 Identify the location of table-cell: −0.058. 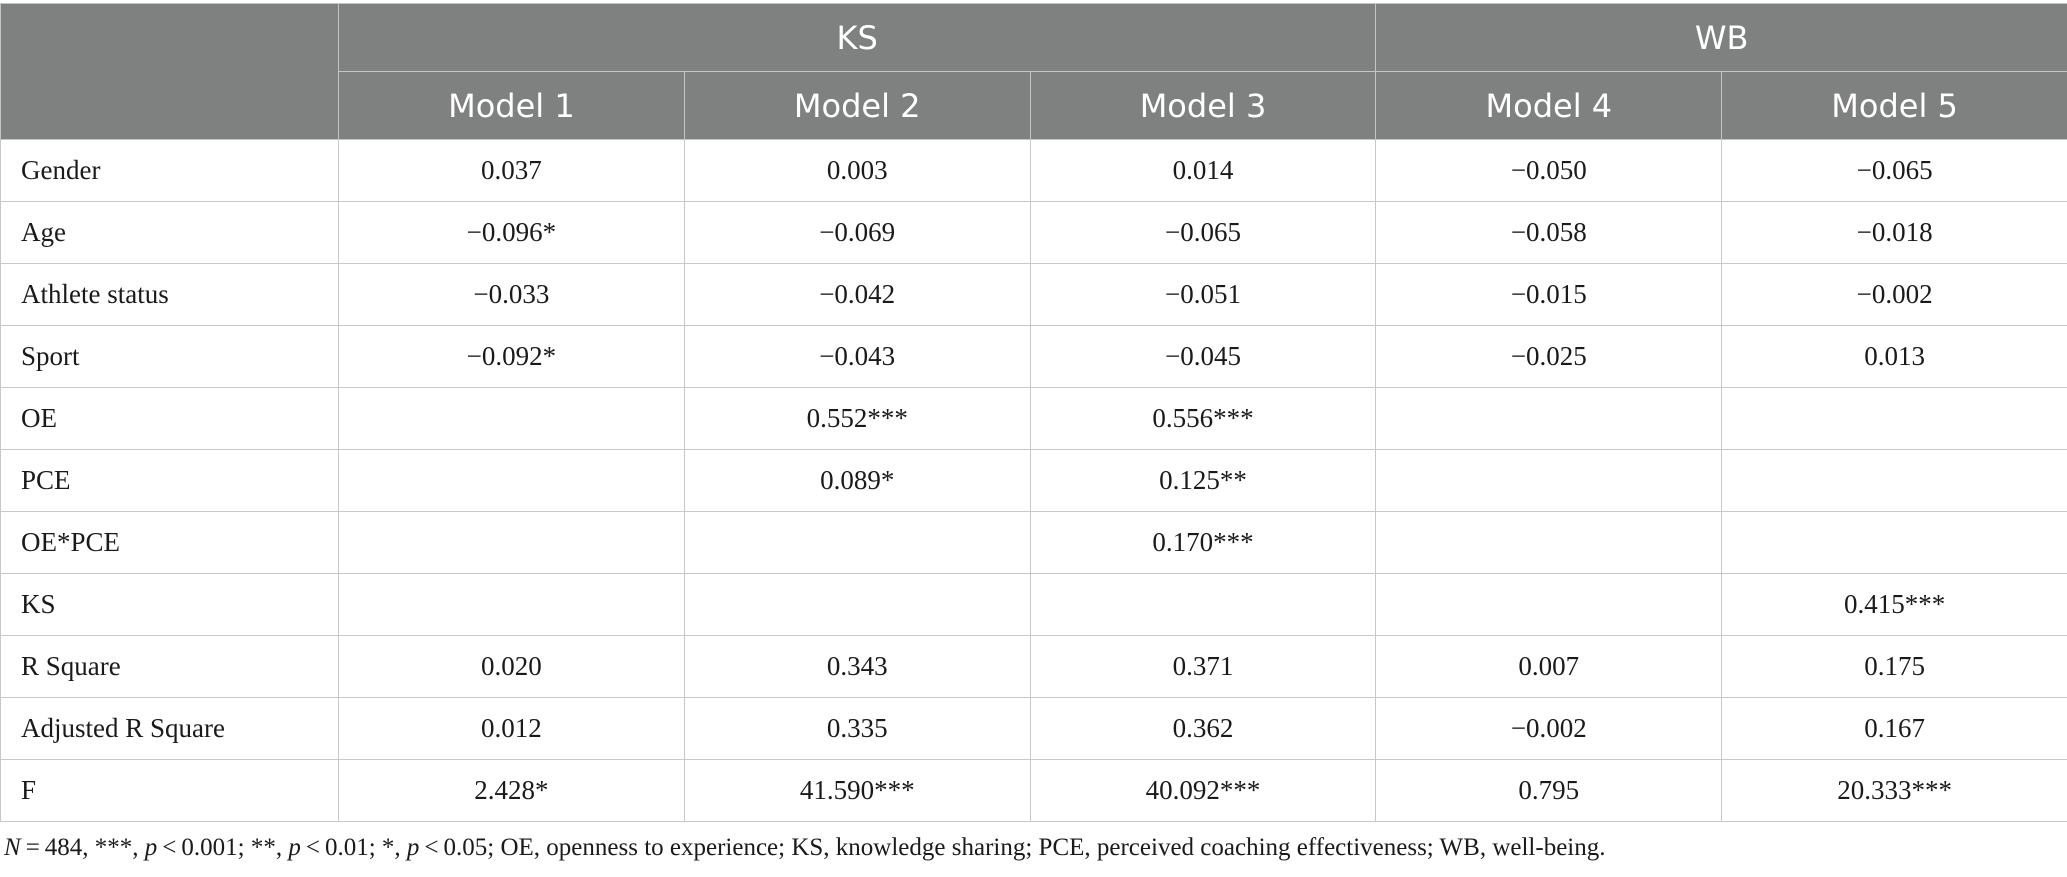
(1549, 232).